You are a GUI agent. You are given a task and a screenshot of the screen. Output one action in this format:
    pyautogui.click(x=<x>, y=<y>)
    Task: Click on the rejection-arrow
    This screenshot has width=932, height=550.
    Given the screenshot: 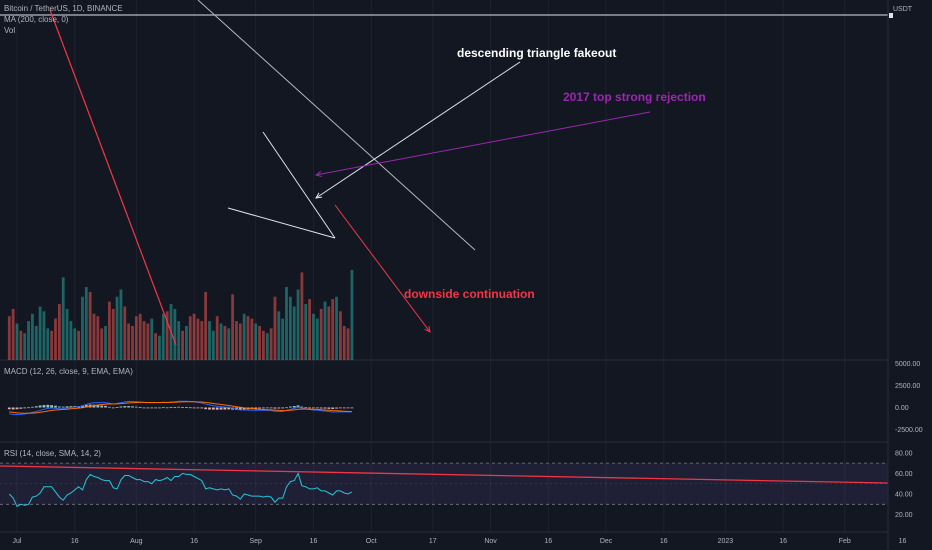 What is the action you would take?
    pyautogui.click(x=483, y=143)
    